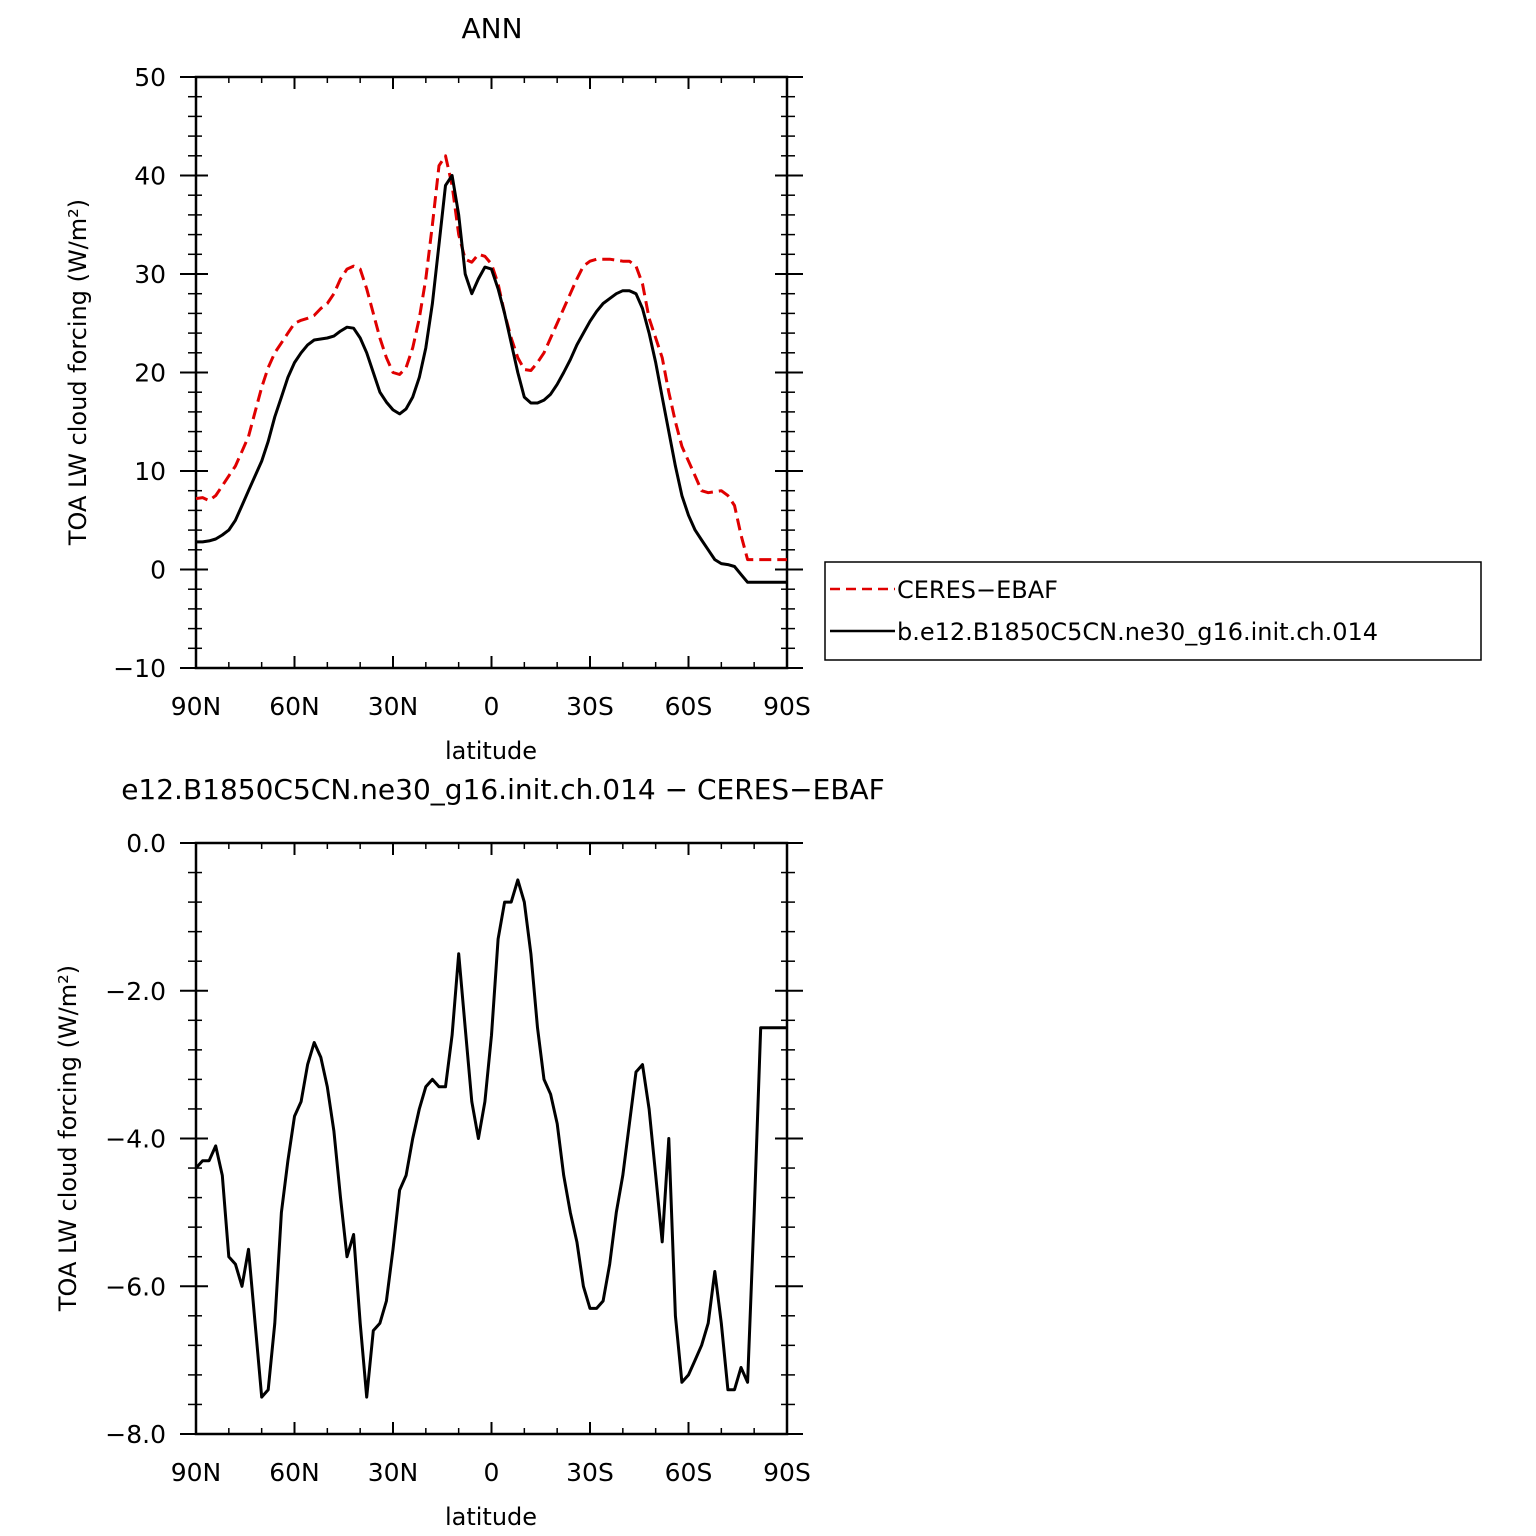 This screenshot has height=1536, width=1536. I want to click on y-tick-label: −10, so click(139, 668).